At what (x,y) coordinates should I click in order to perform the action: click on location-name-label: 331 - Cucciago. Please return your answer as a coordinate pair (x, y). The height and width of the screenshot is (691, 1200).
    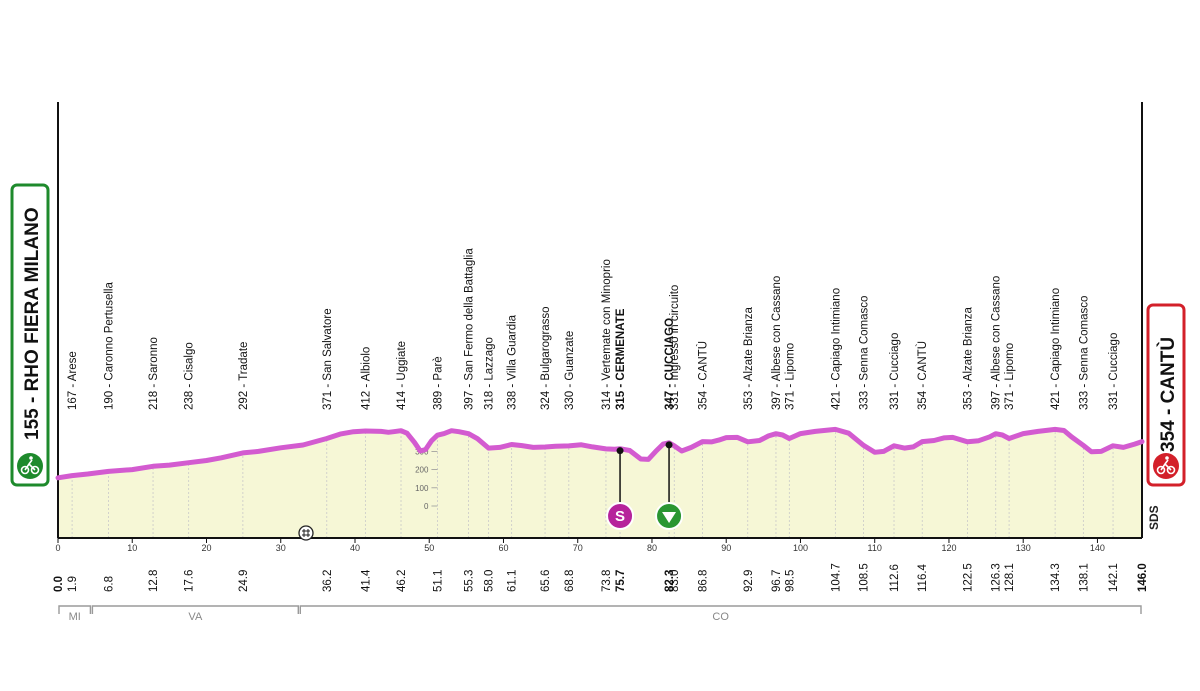
    Looking at the image, I should click on (1114, 371).